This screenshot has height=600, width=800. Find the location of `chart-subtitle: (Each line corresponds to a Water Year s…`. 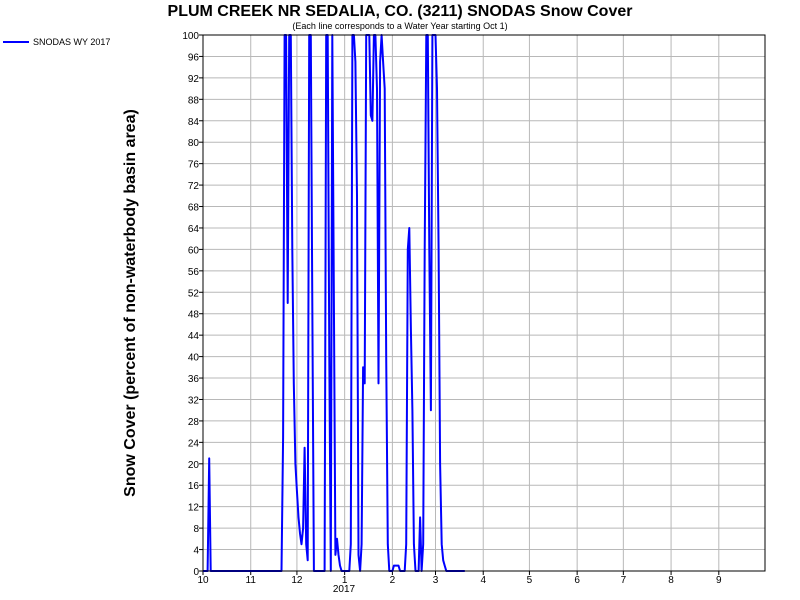

chart-subtitle: (Each line corresponds to a Water Year s… is located at coordinates (399, 26).